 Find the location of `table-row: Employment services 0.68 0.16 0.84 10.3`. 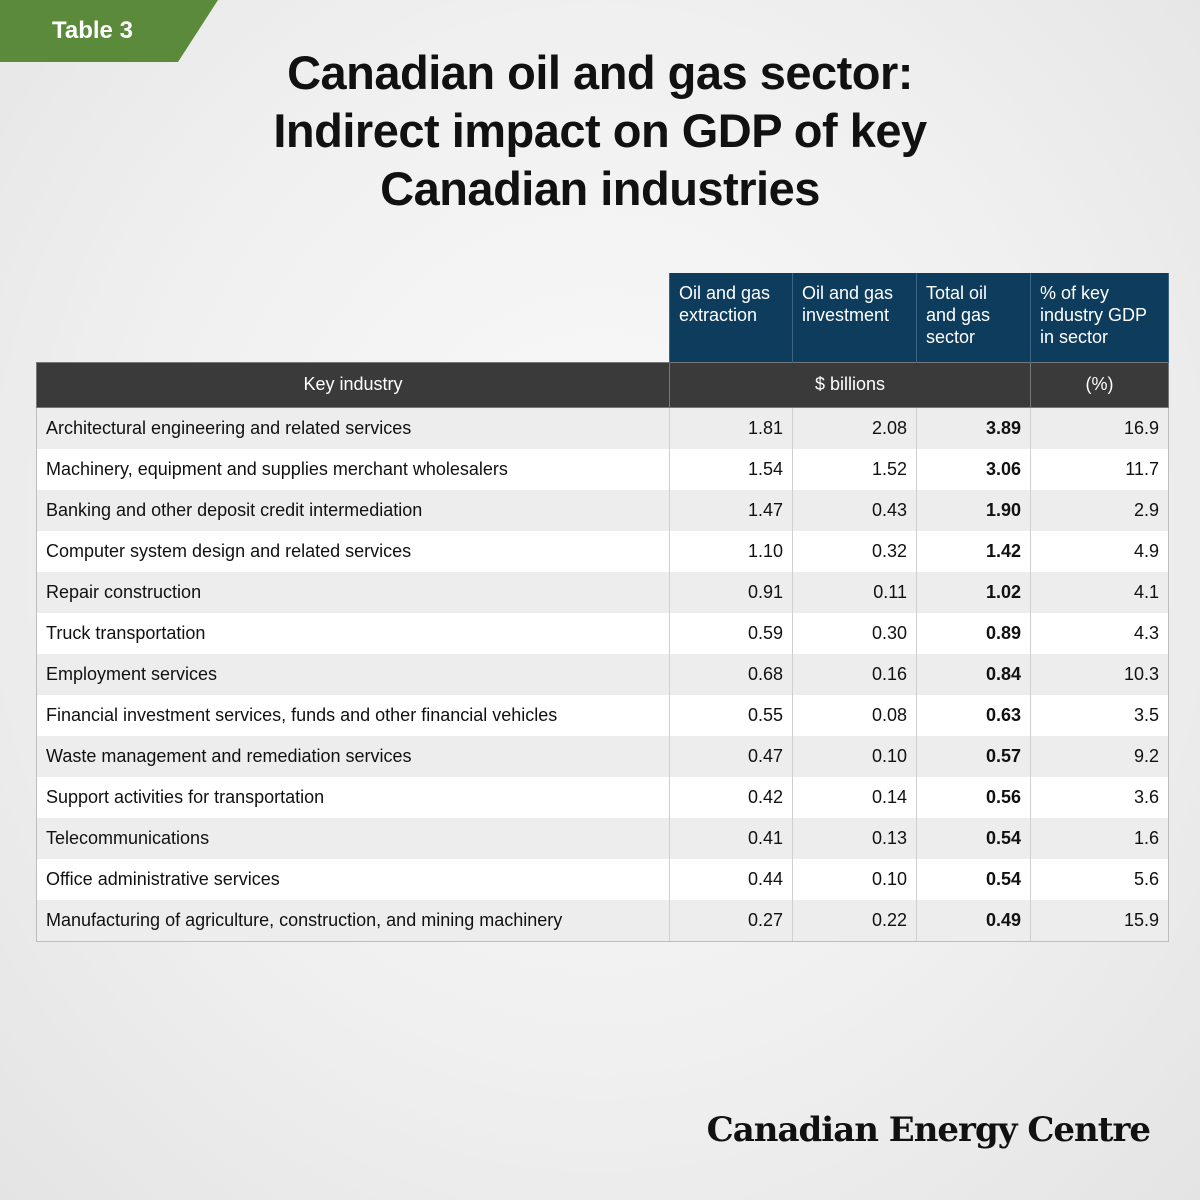

table-row: Employment services 0.68 0.16 0.84 10.3 is located at coordinates (602, 674).